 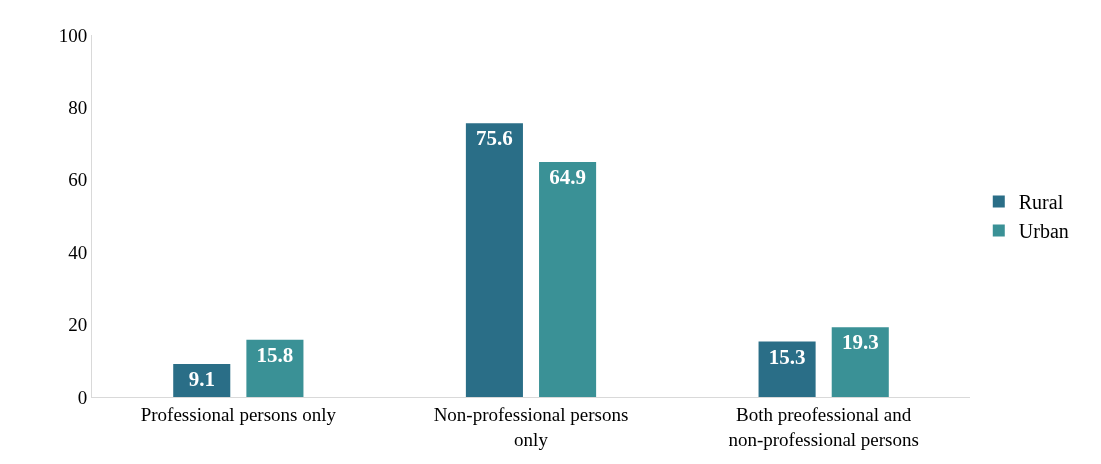 What do you see at coordinates (78, 108) in the screenshot?
I see `y-tick-label: 80` at bounding box center [78, 108].